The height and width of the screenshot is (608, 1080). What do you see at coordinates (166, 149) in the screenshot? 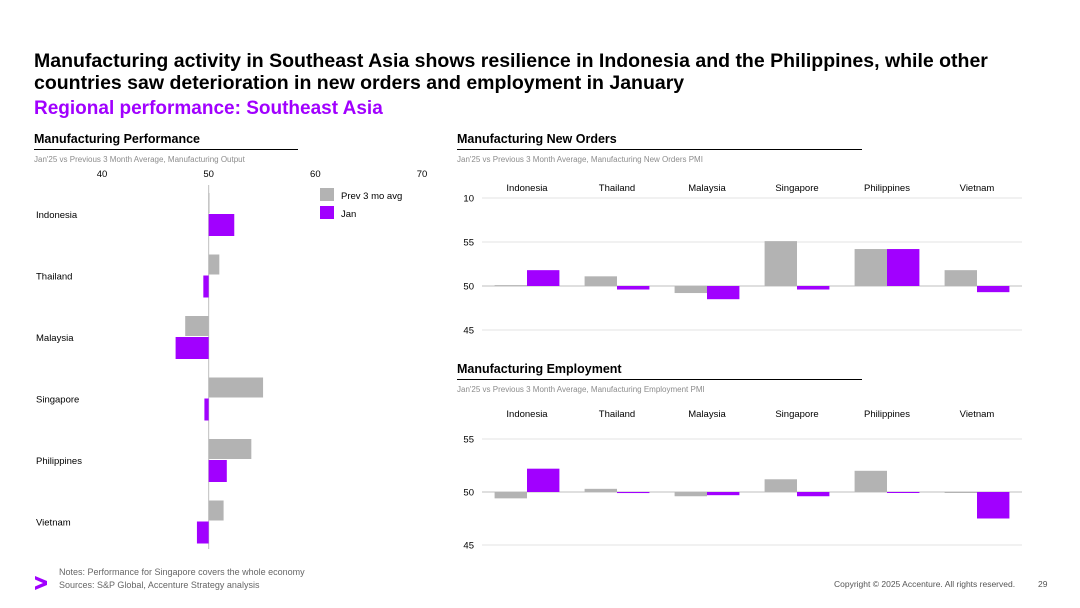
I see `performance-title-rule` at bounding box center [166, 149].